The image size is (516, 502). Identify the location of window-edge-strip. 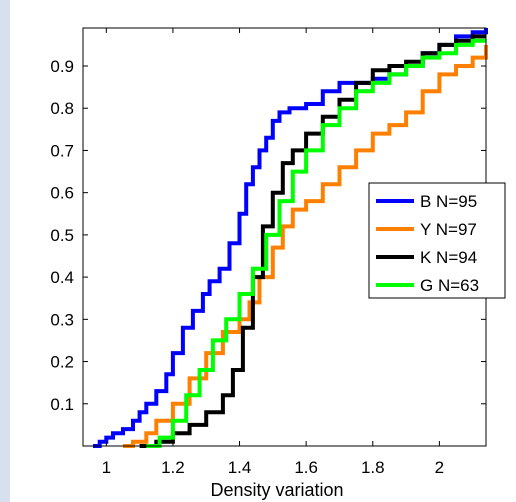
(5, 251).